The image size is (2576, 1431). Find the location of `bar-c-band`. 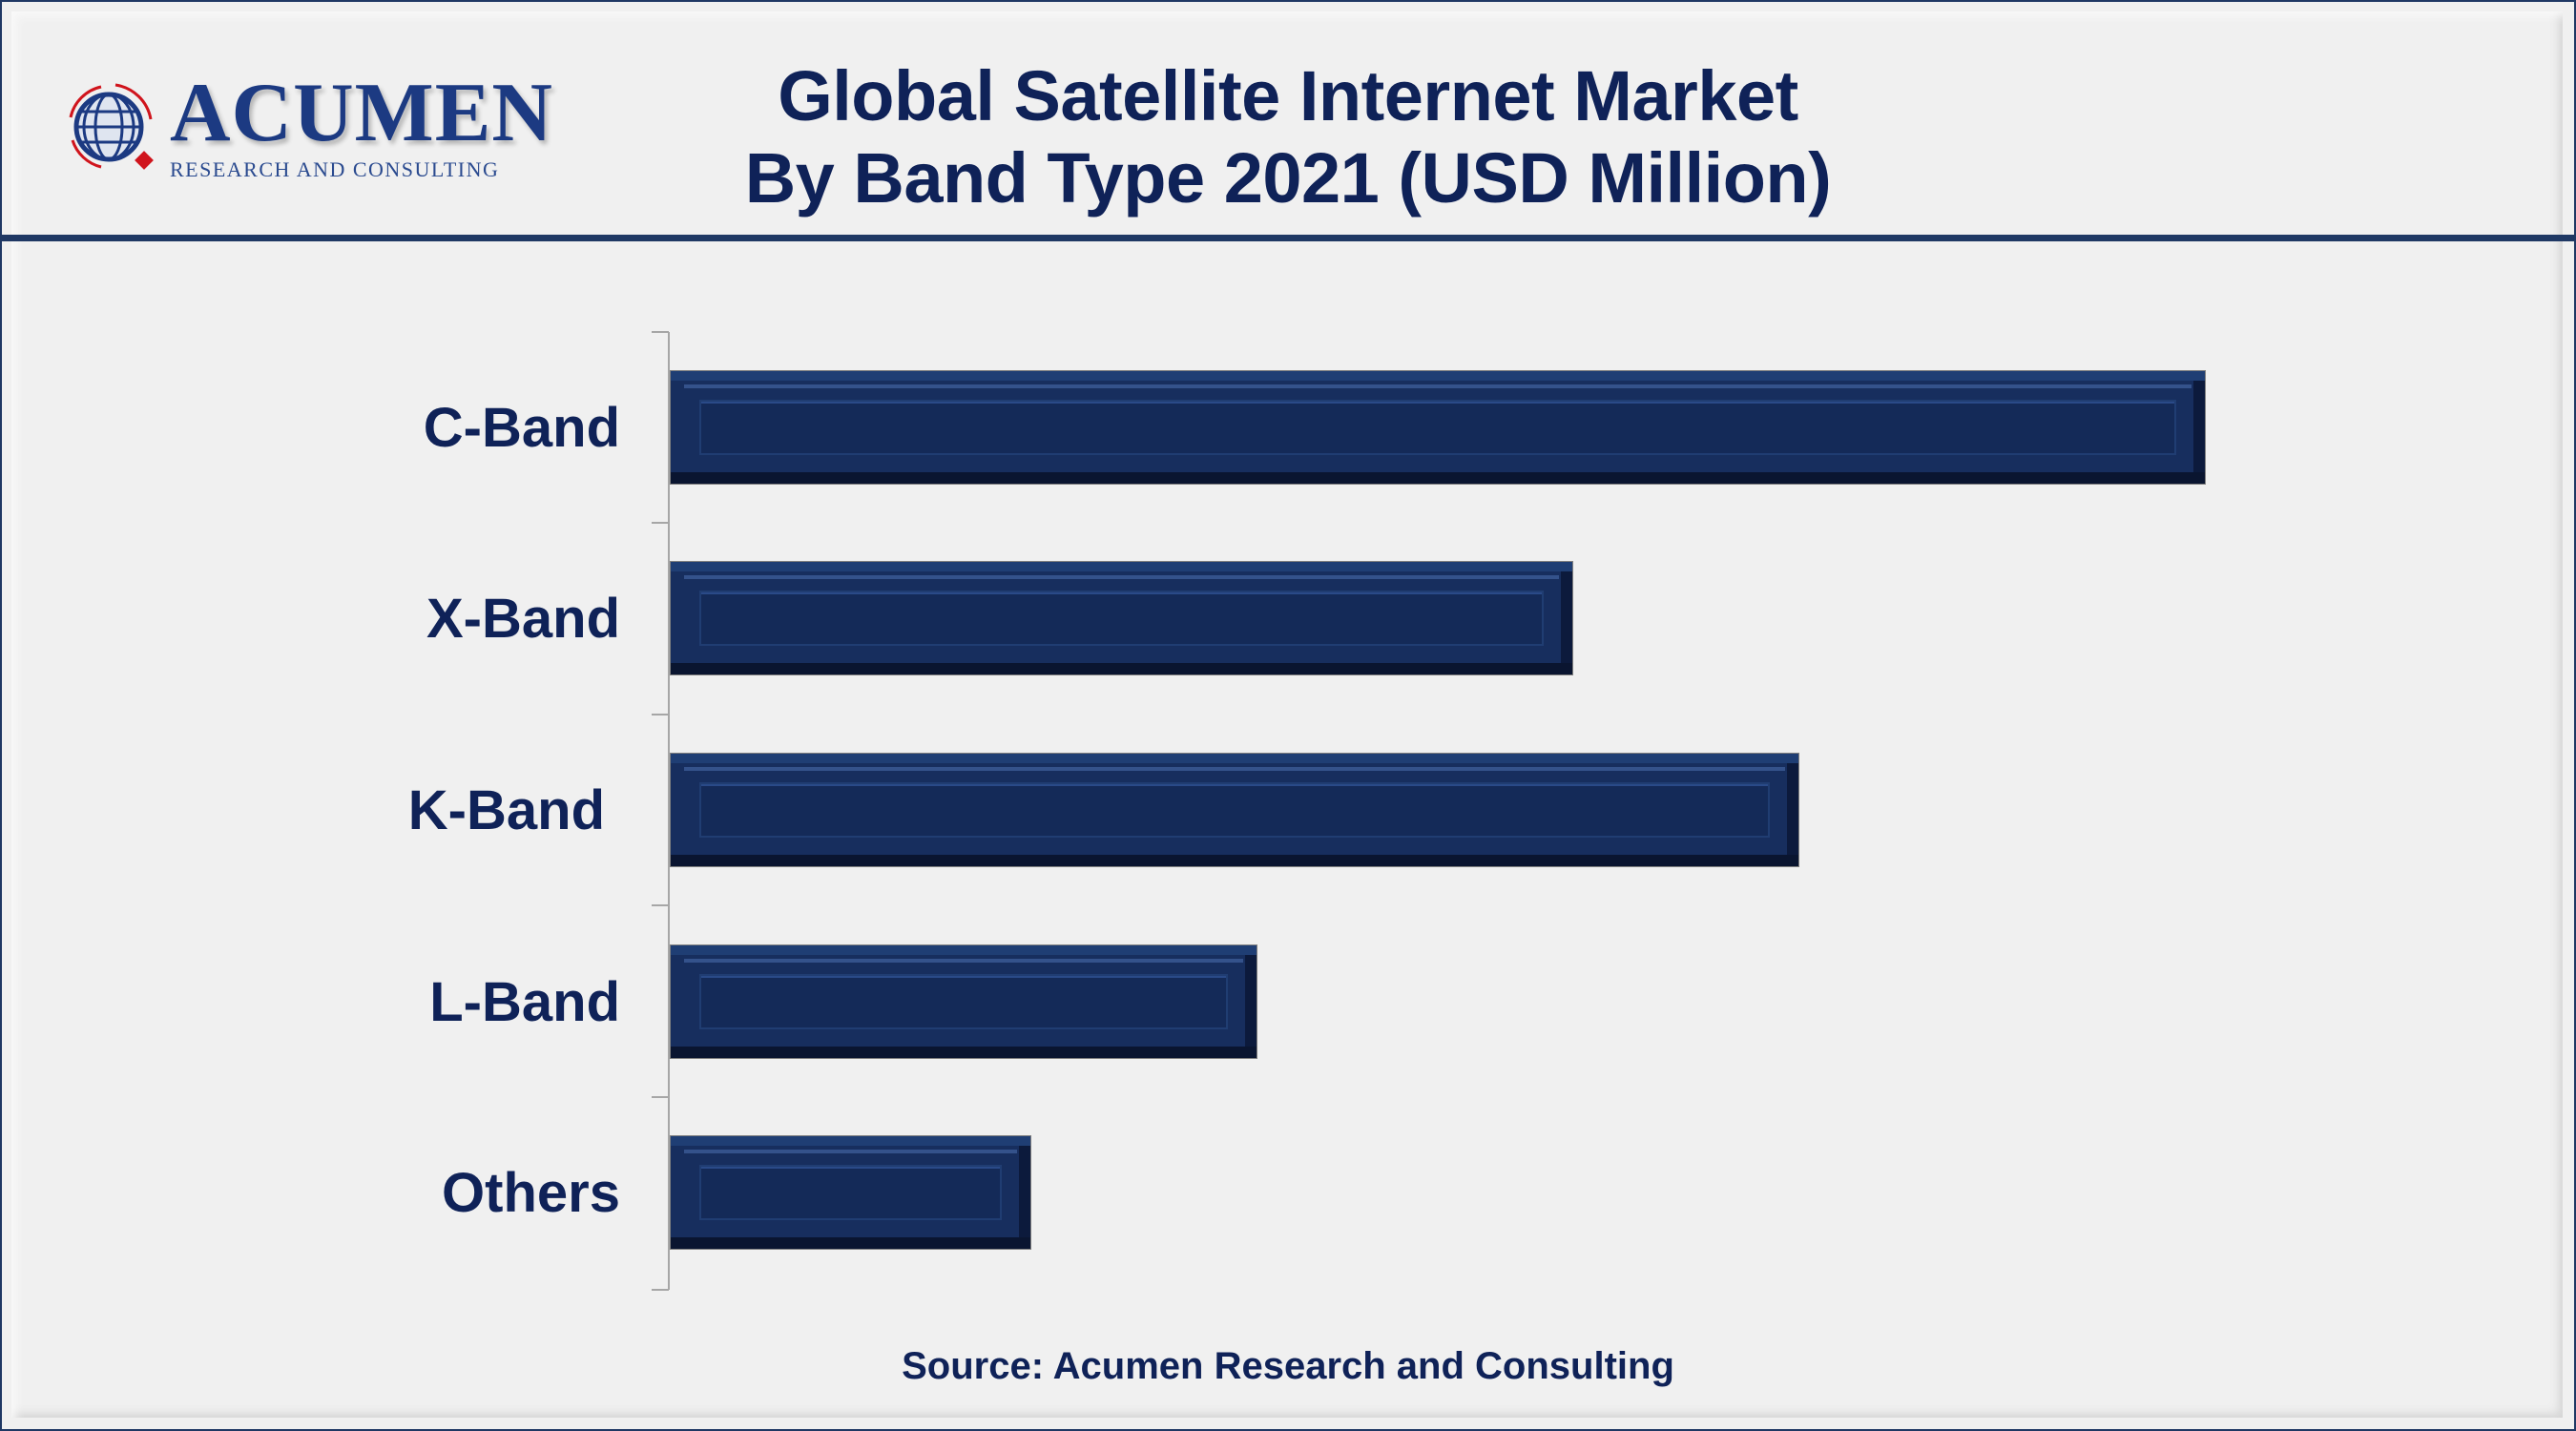

bar-c-band is located at coordinates (1438, 427).